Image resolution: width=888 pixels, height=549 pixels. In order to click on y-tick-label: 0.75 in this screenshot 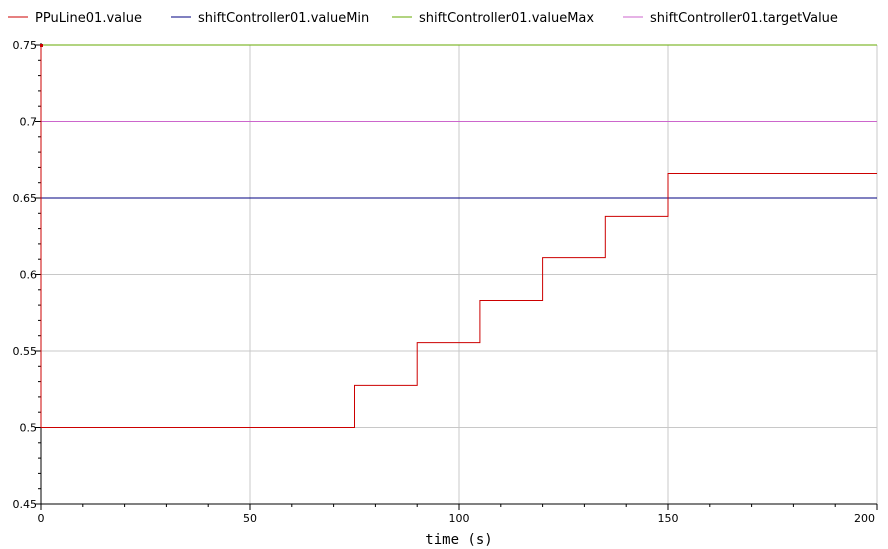, I will do `click(25, 45)`.